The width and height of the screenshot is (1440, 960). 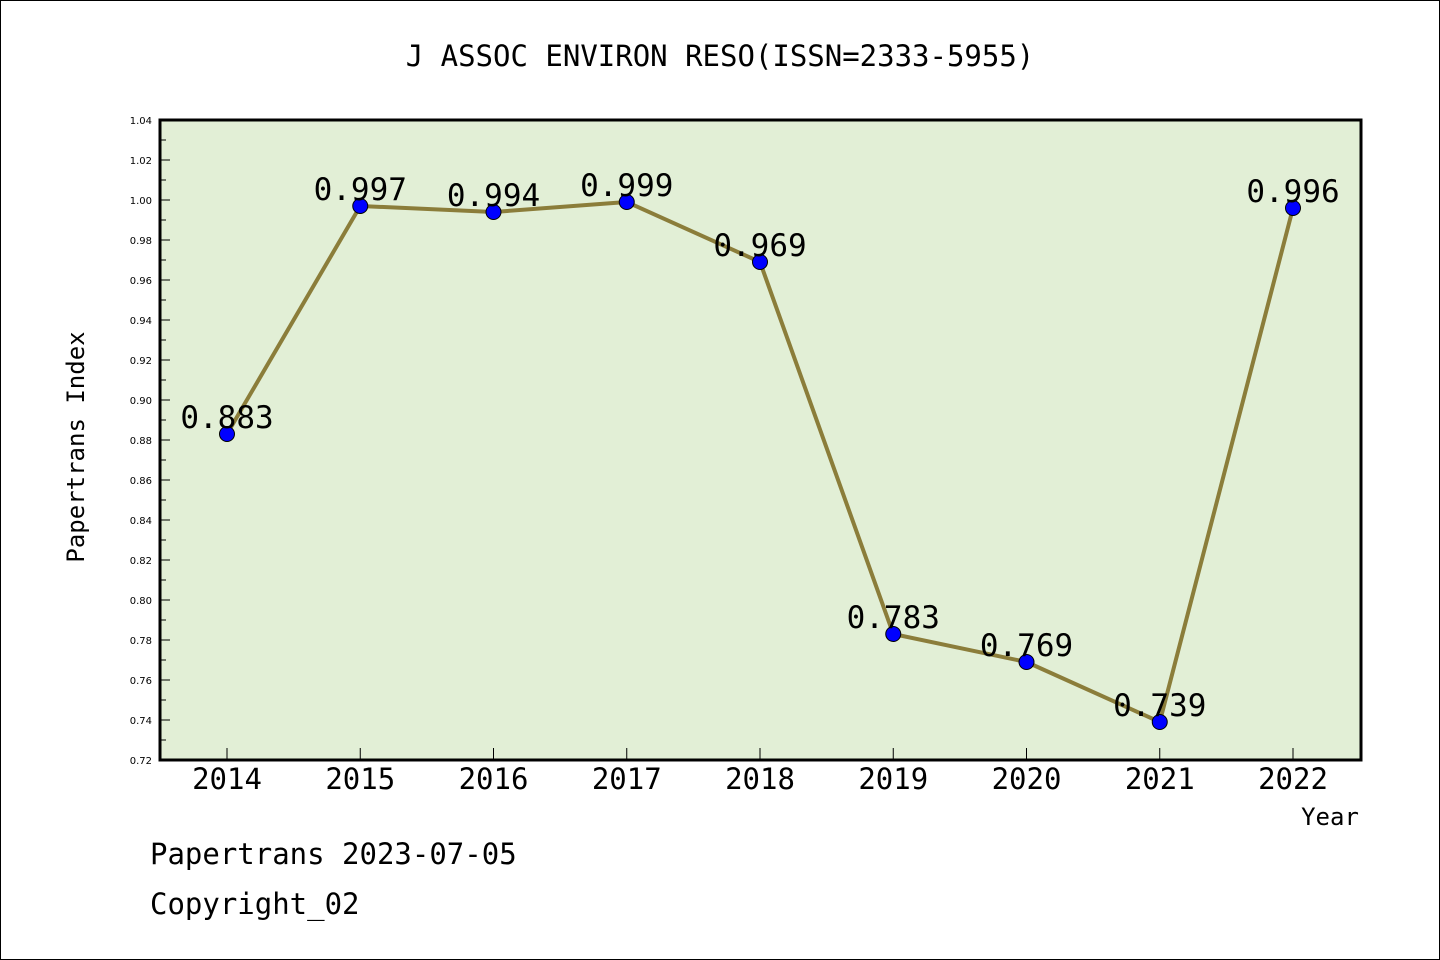 I want to click on data-label: 0.969, so click(x=759, y=246).